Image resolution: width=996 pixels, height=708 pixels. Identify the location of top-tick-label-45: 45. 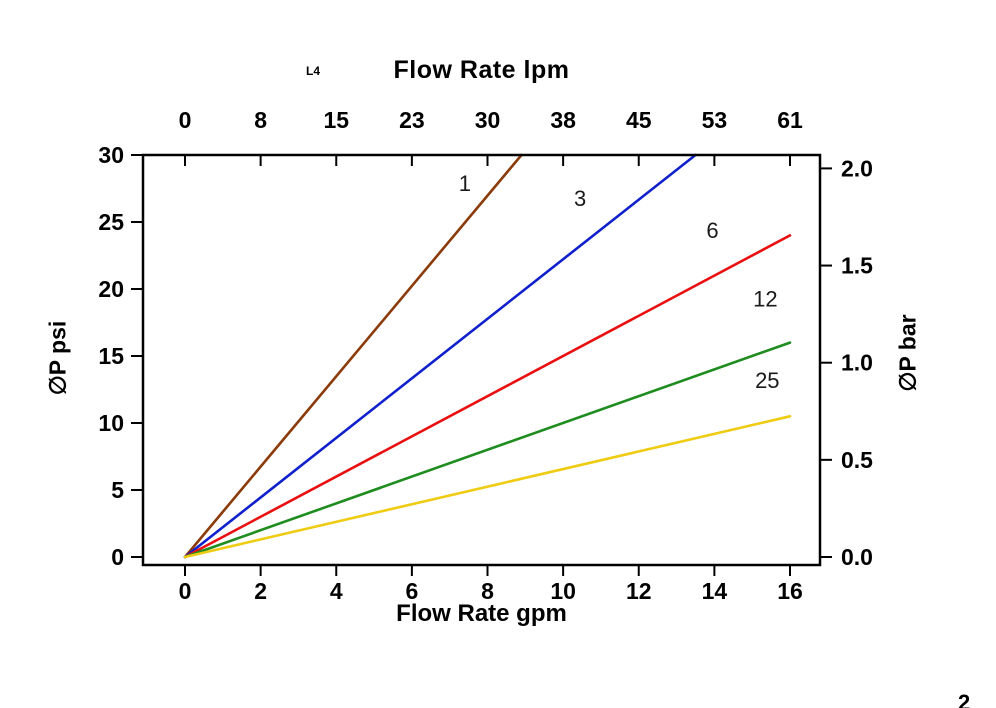
(639, 120).